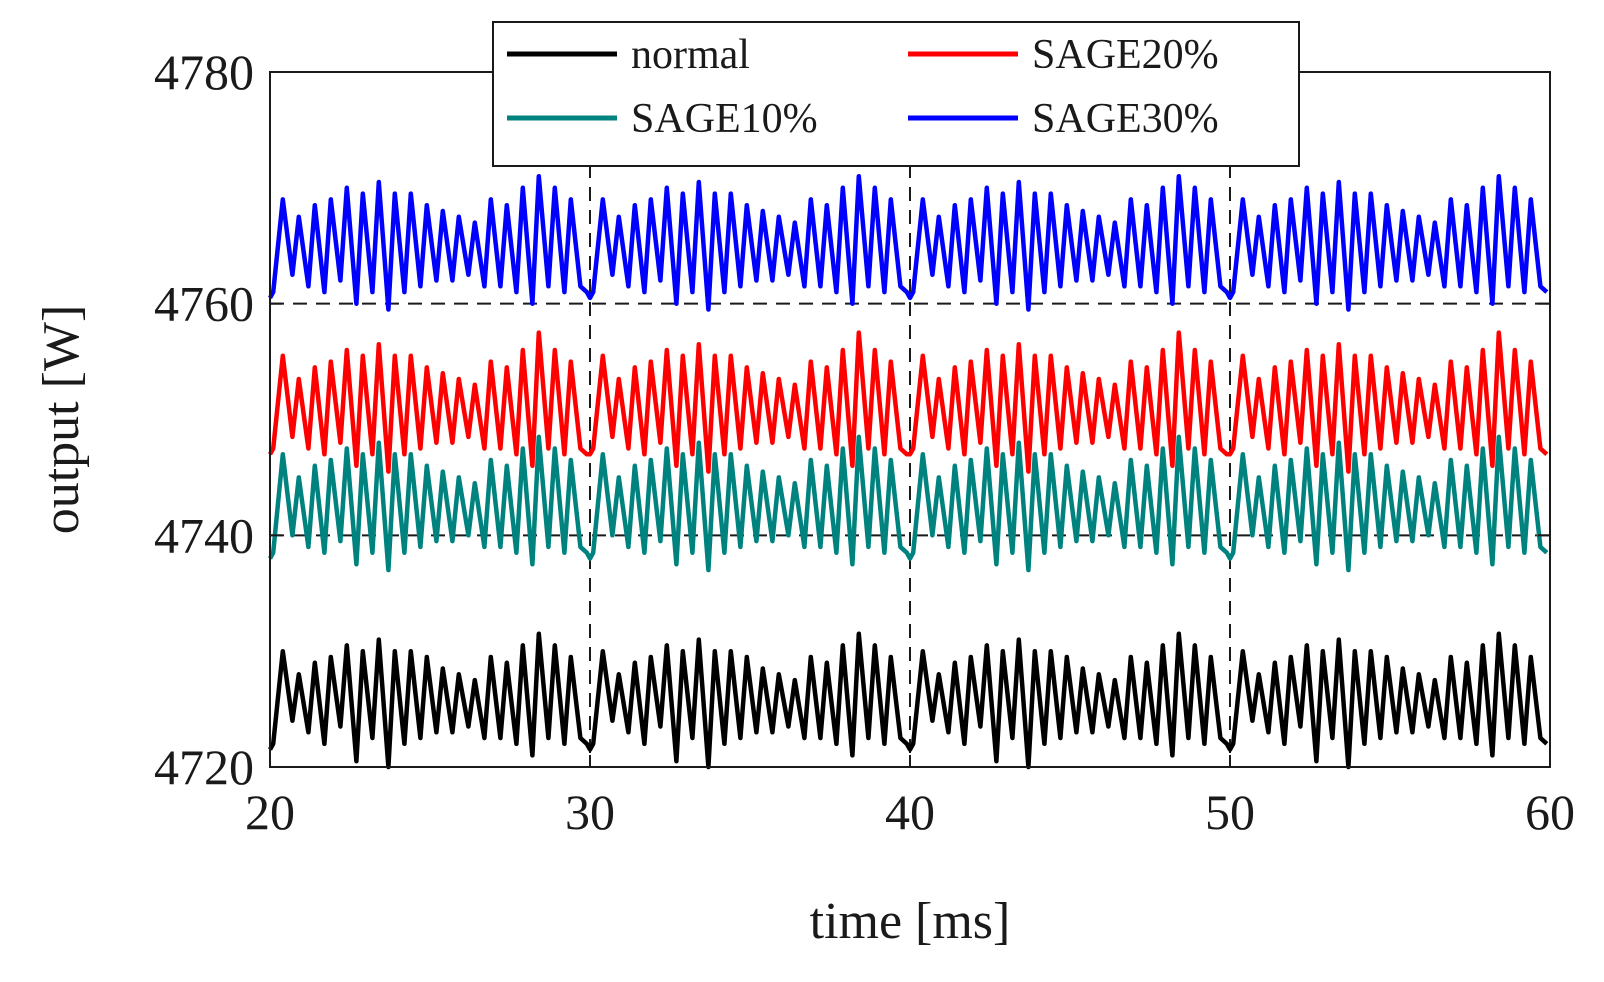 The width and height of the screenshot is (1604, 982). I want to click on y-tick-label: 4720, so click(204, 767).